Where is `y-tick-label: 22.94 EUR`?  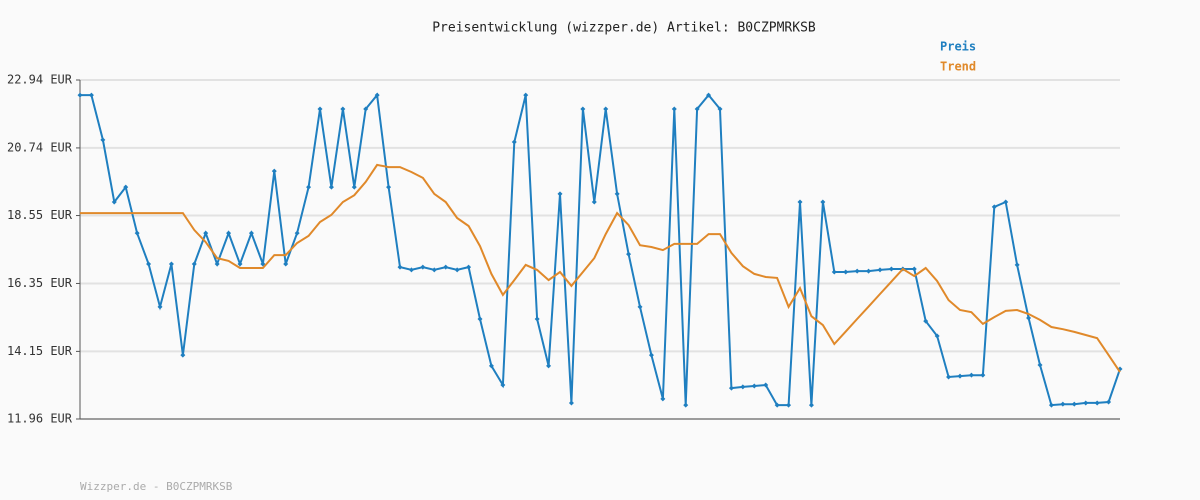 y-tick-label: 22.94 EUR is located at coordinates (40, 80).